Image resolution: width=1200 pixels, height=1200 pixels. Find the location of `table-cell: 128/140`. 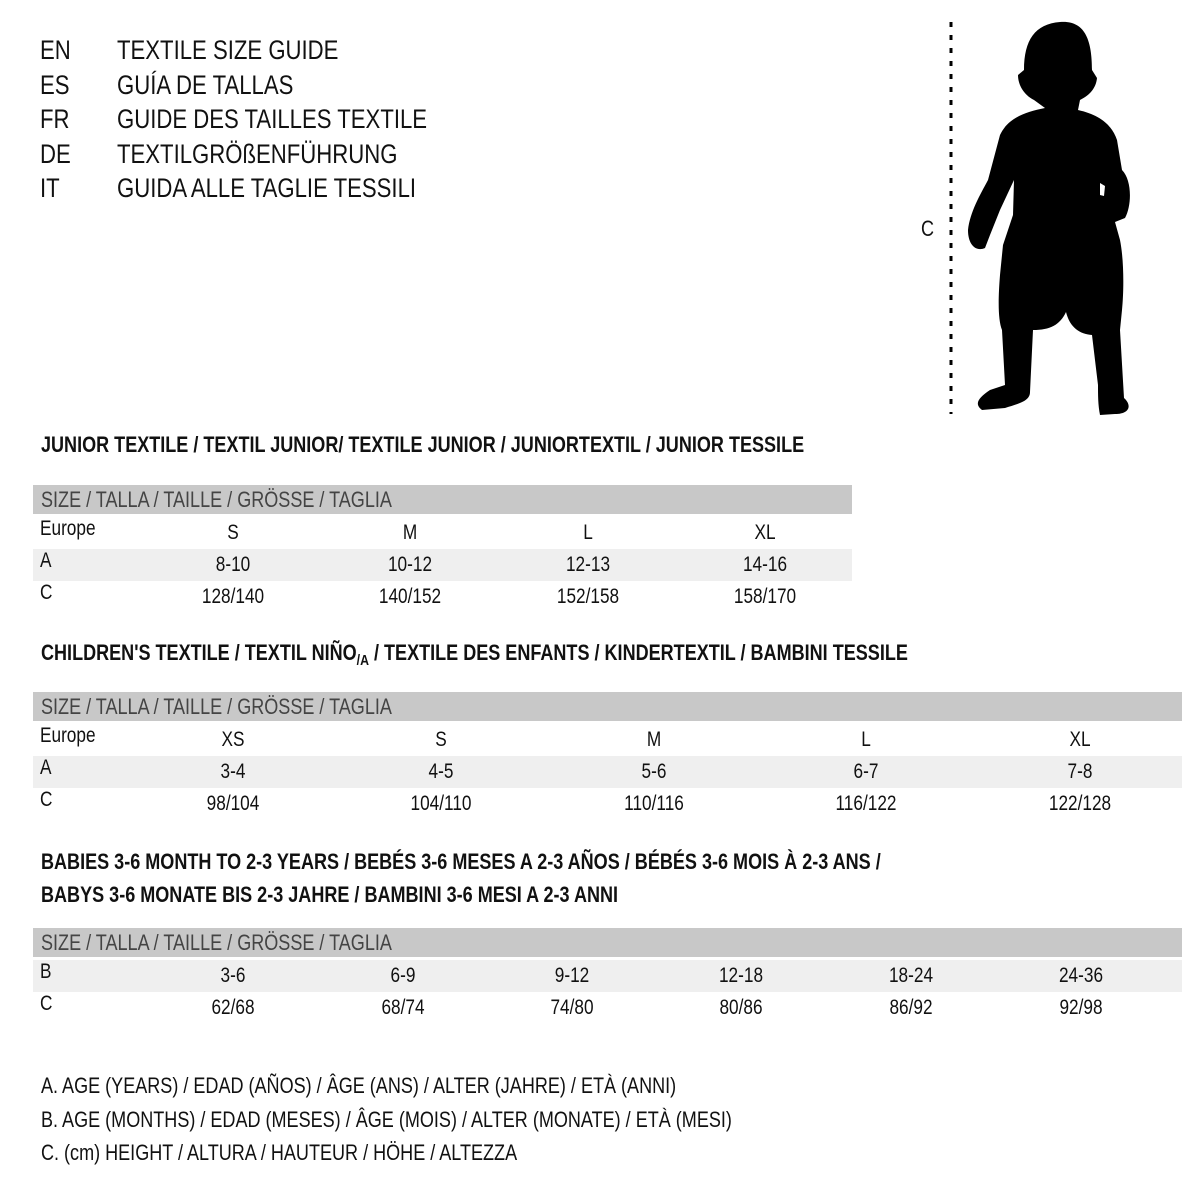

table-cell: 128/140 is located at coordinates (233, 596).